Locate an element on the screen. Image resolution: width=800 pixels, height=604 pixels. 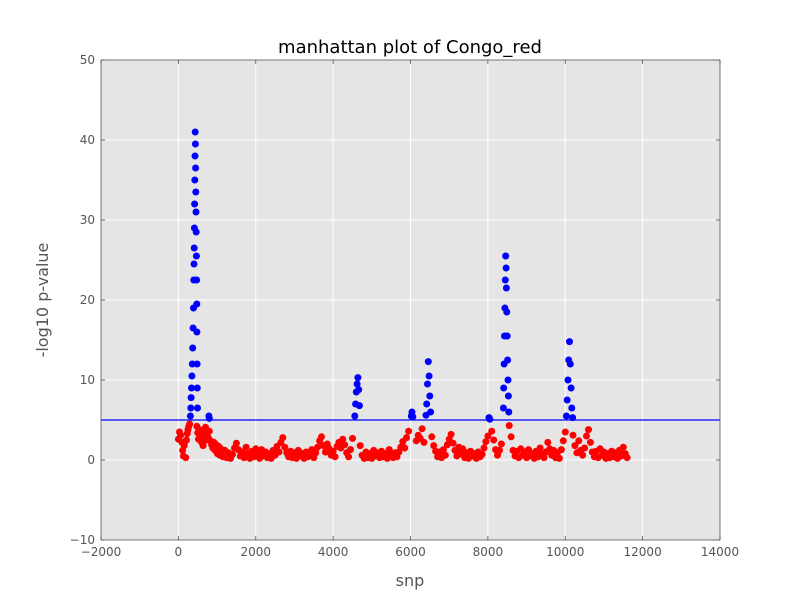
x-tick-label: 14000 is located at coordinates (720, 552).